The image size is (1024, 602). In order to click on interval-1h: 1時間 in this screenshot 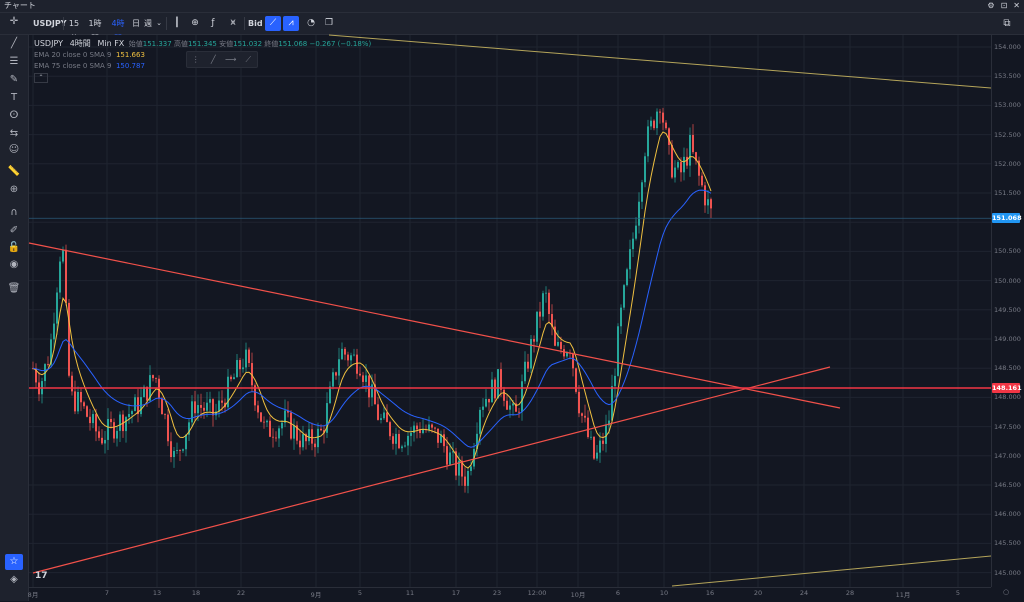, I will do `click(95, 31)`.